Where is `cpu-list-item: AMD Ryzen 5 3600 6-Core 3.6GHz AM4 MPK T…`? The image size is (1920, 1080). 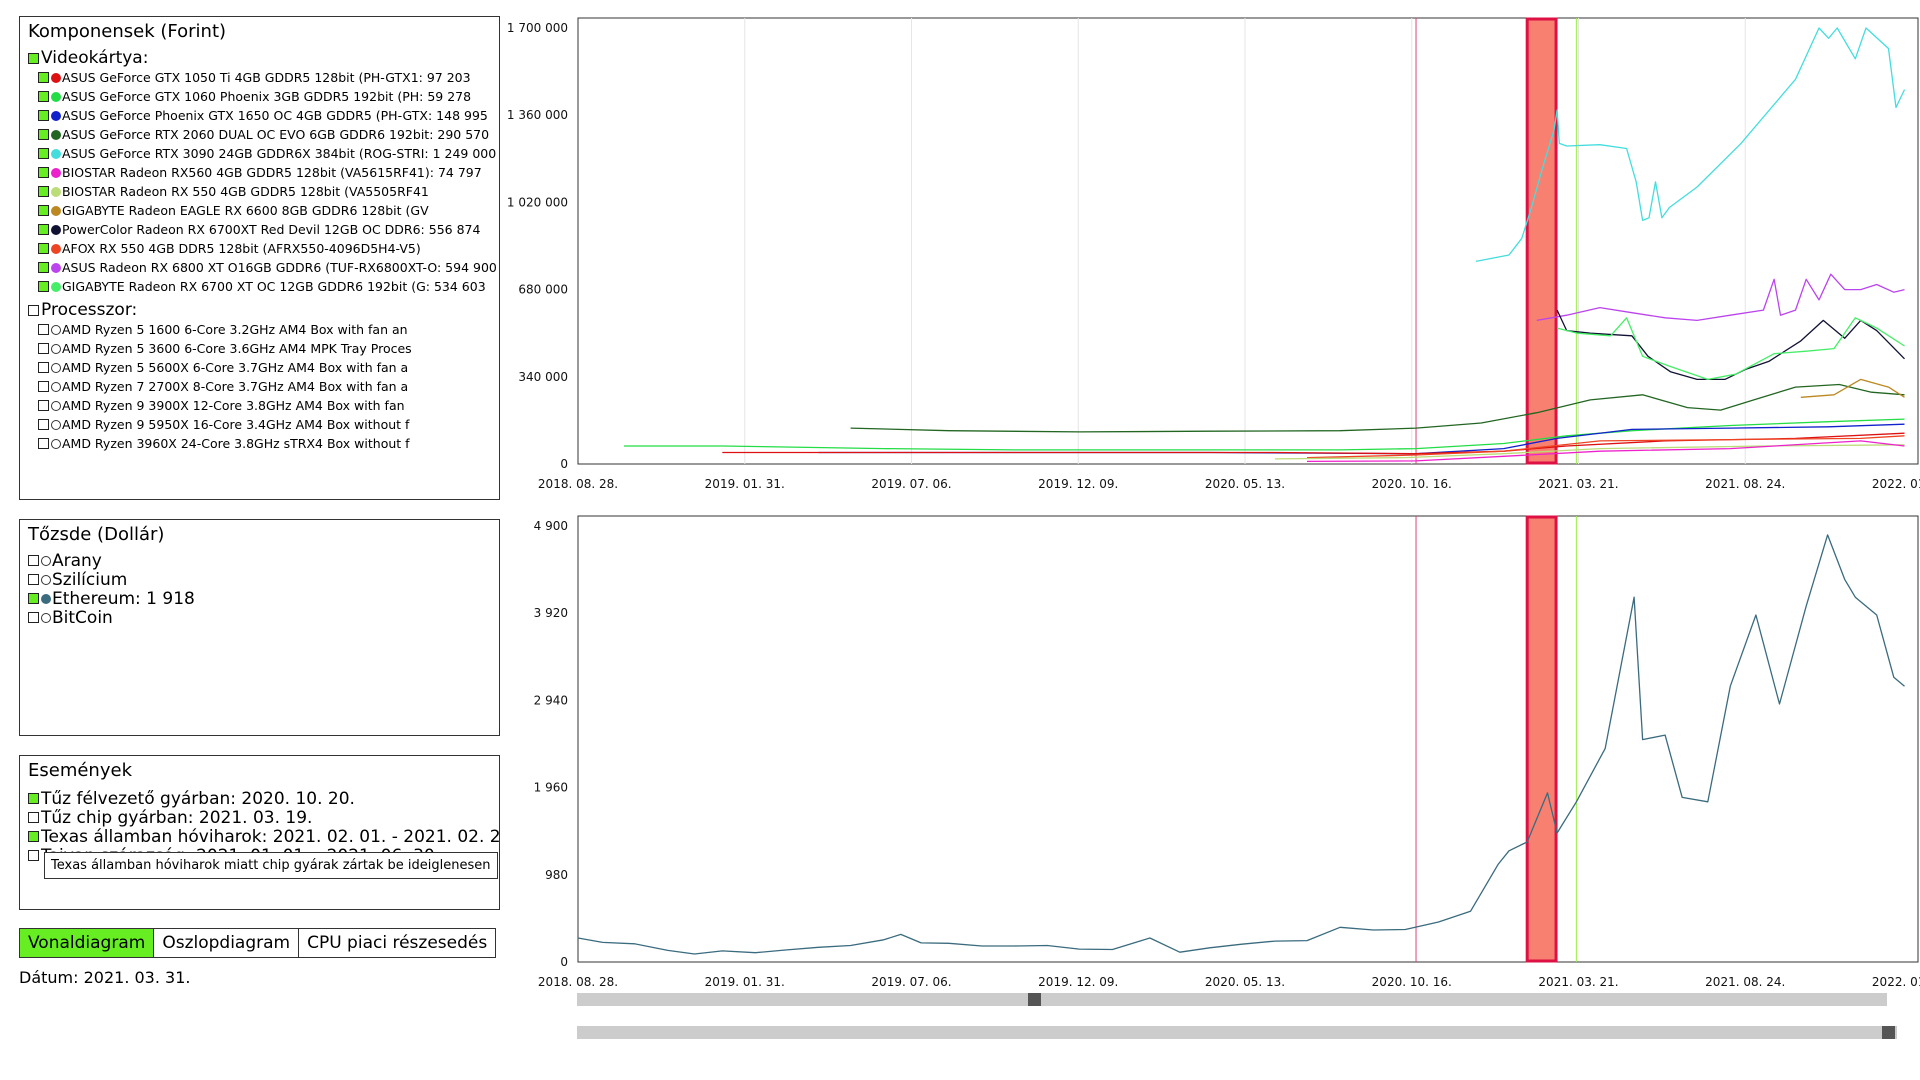 cpu-list-item: AMD Ryzen 5 3600 6-Core 3.6GHz AM4 MPK T… is located at coordinates (268, 348).